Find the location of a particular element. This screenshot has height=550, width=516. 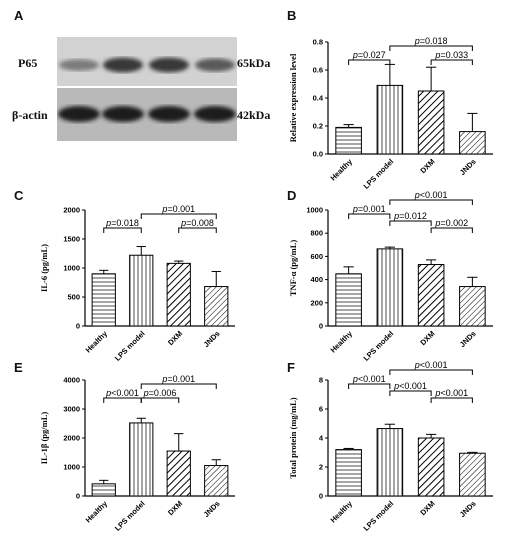

p-value-label: p=0.002 is located at coordinates (451, 223).